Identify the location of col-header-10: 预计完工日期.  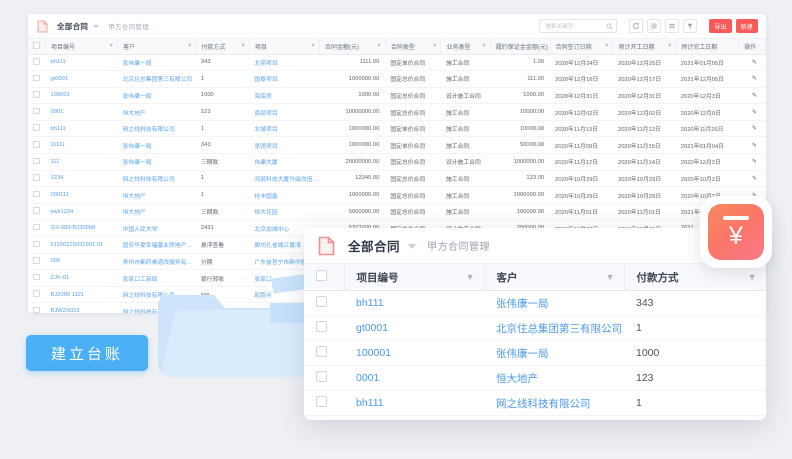
(707, 47).